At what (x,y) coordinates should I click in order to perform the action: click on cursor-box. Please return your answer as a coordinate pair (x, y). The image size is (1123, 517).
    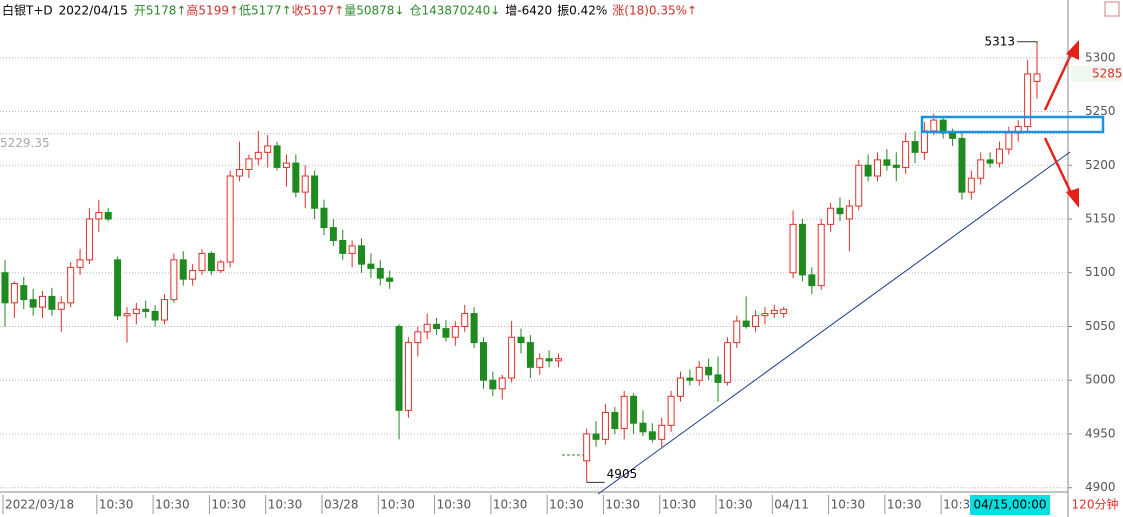
    Looking at the image, I should click on (1010, 505).